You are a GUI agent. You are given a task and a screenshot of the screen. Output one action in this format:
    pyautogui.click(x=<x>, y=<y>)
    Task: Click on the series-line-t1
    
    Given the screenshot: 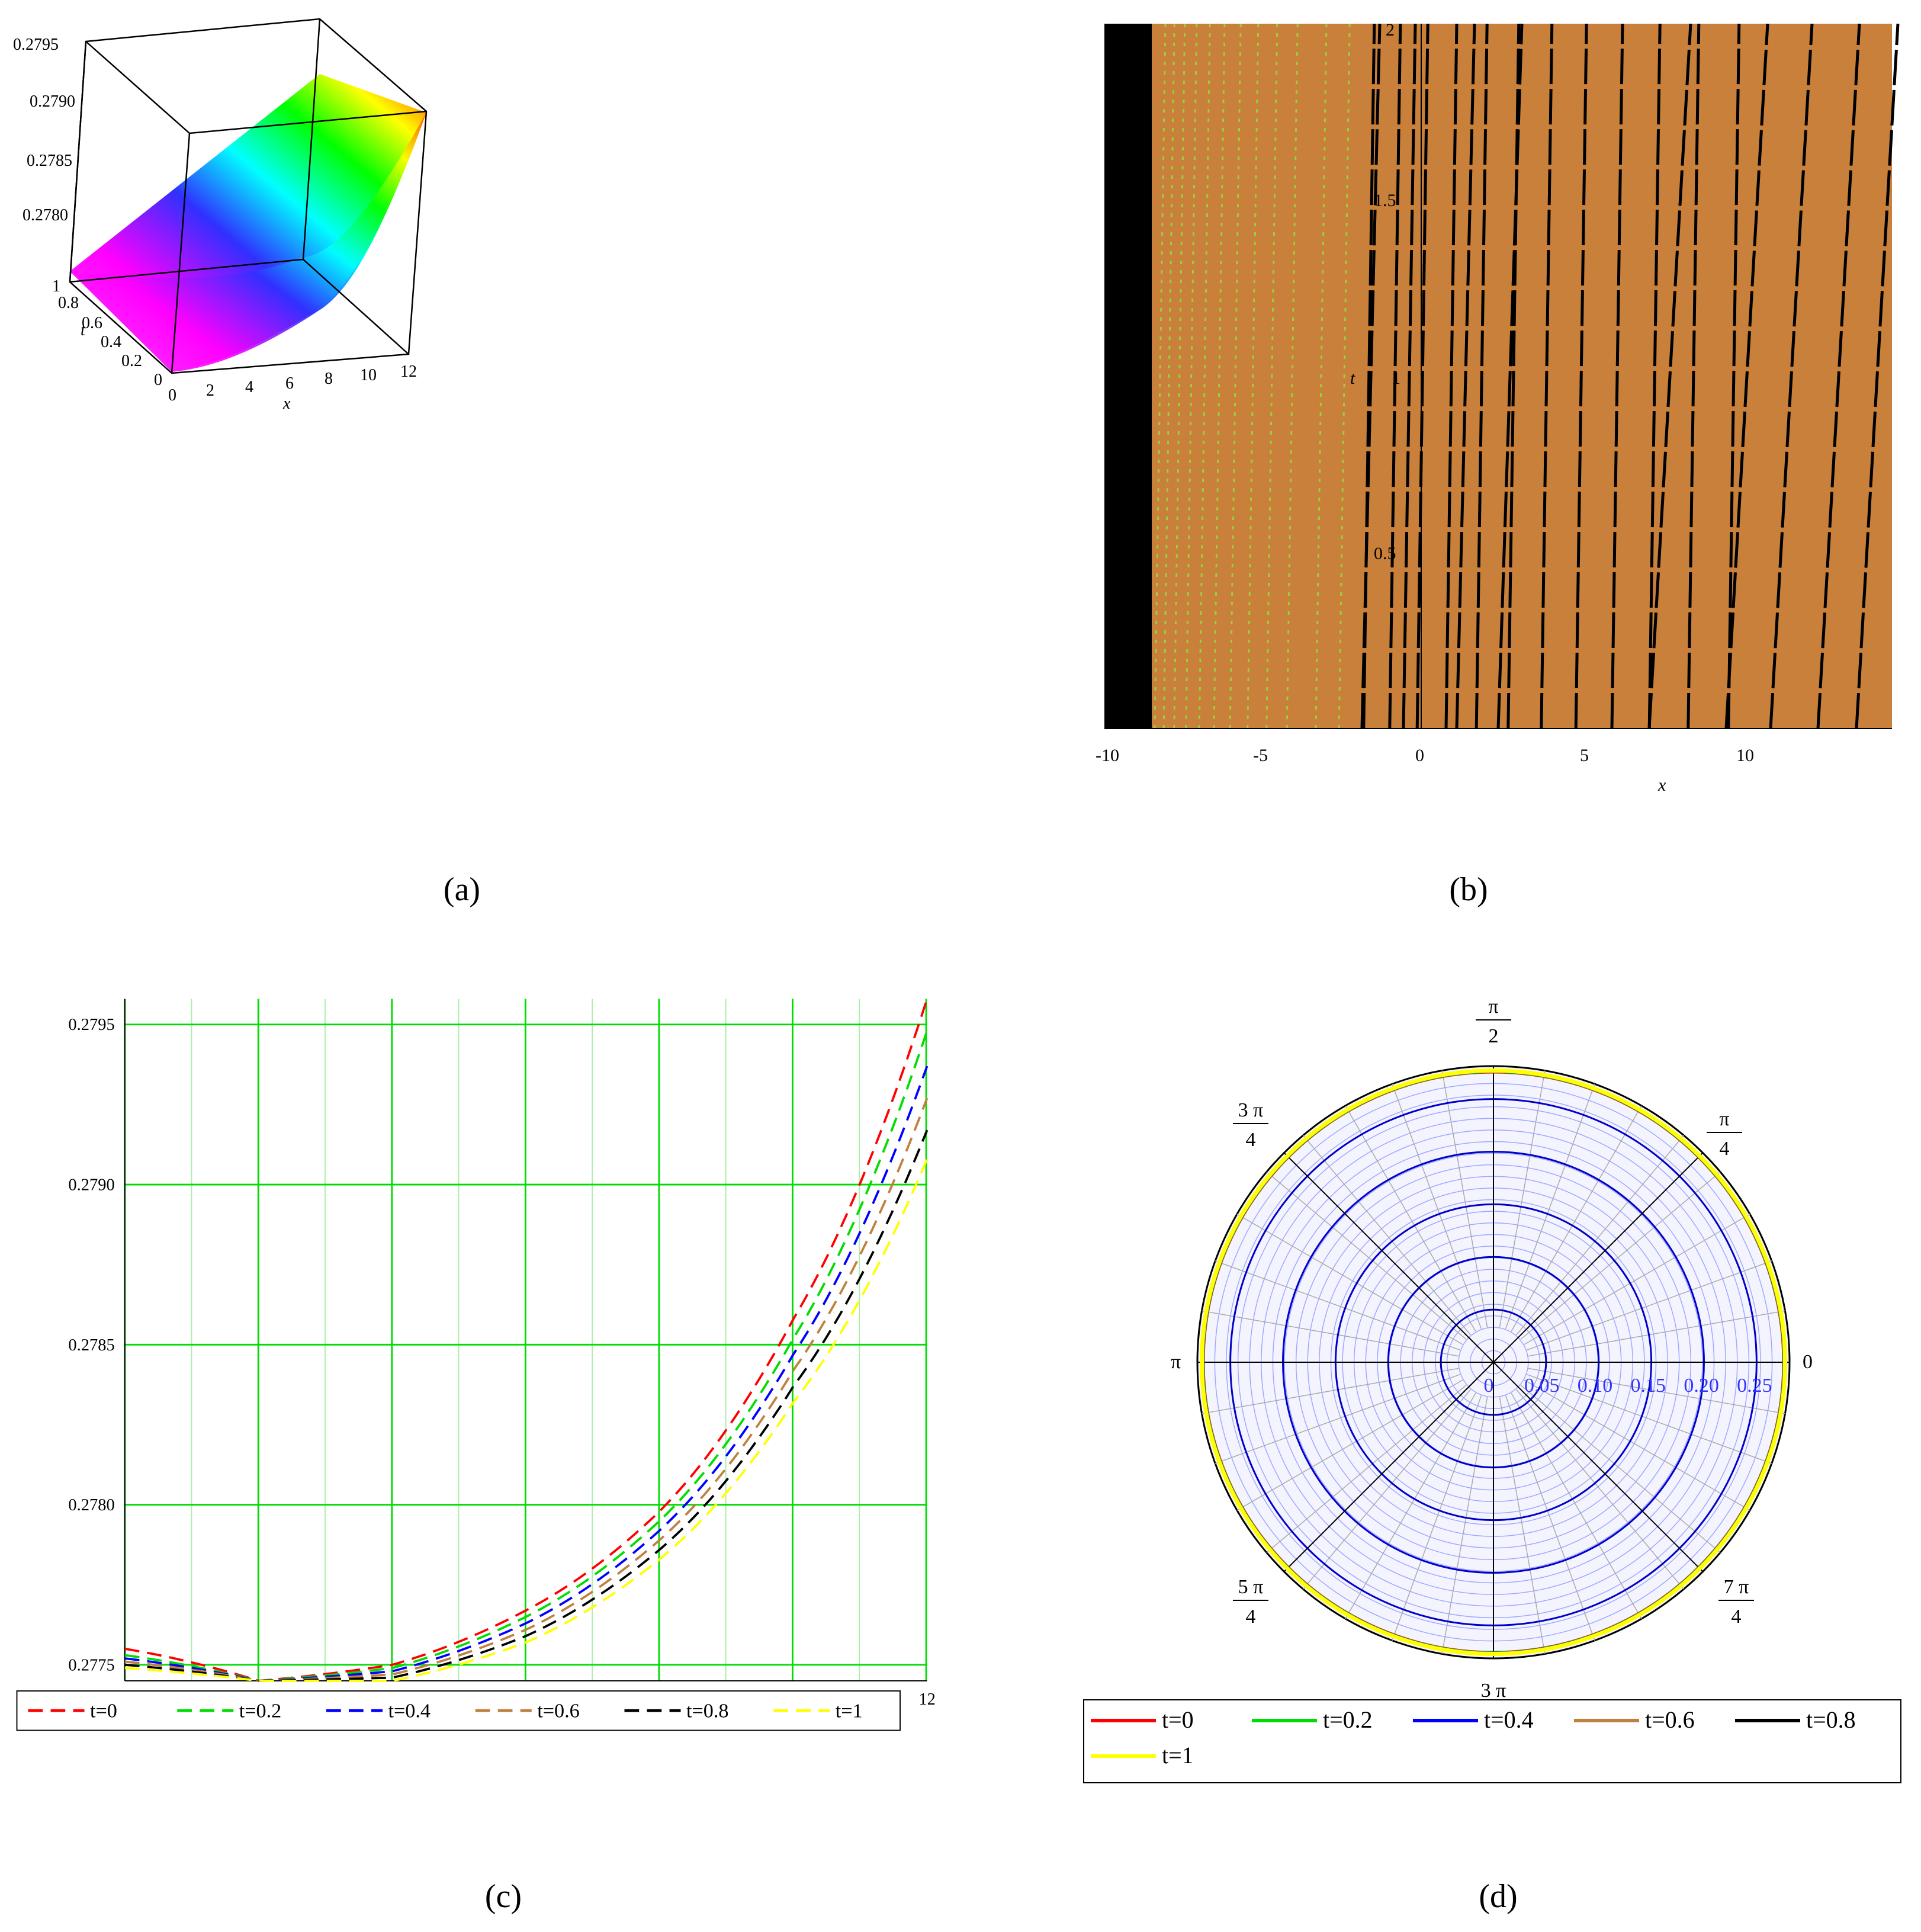 What is the action you would take?
    pyautogui.click(x=526, y=1420)
    